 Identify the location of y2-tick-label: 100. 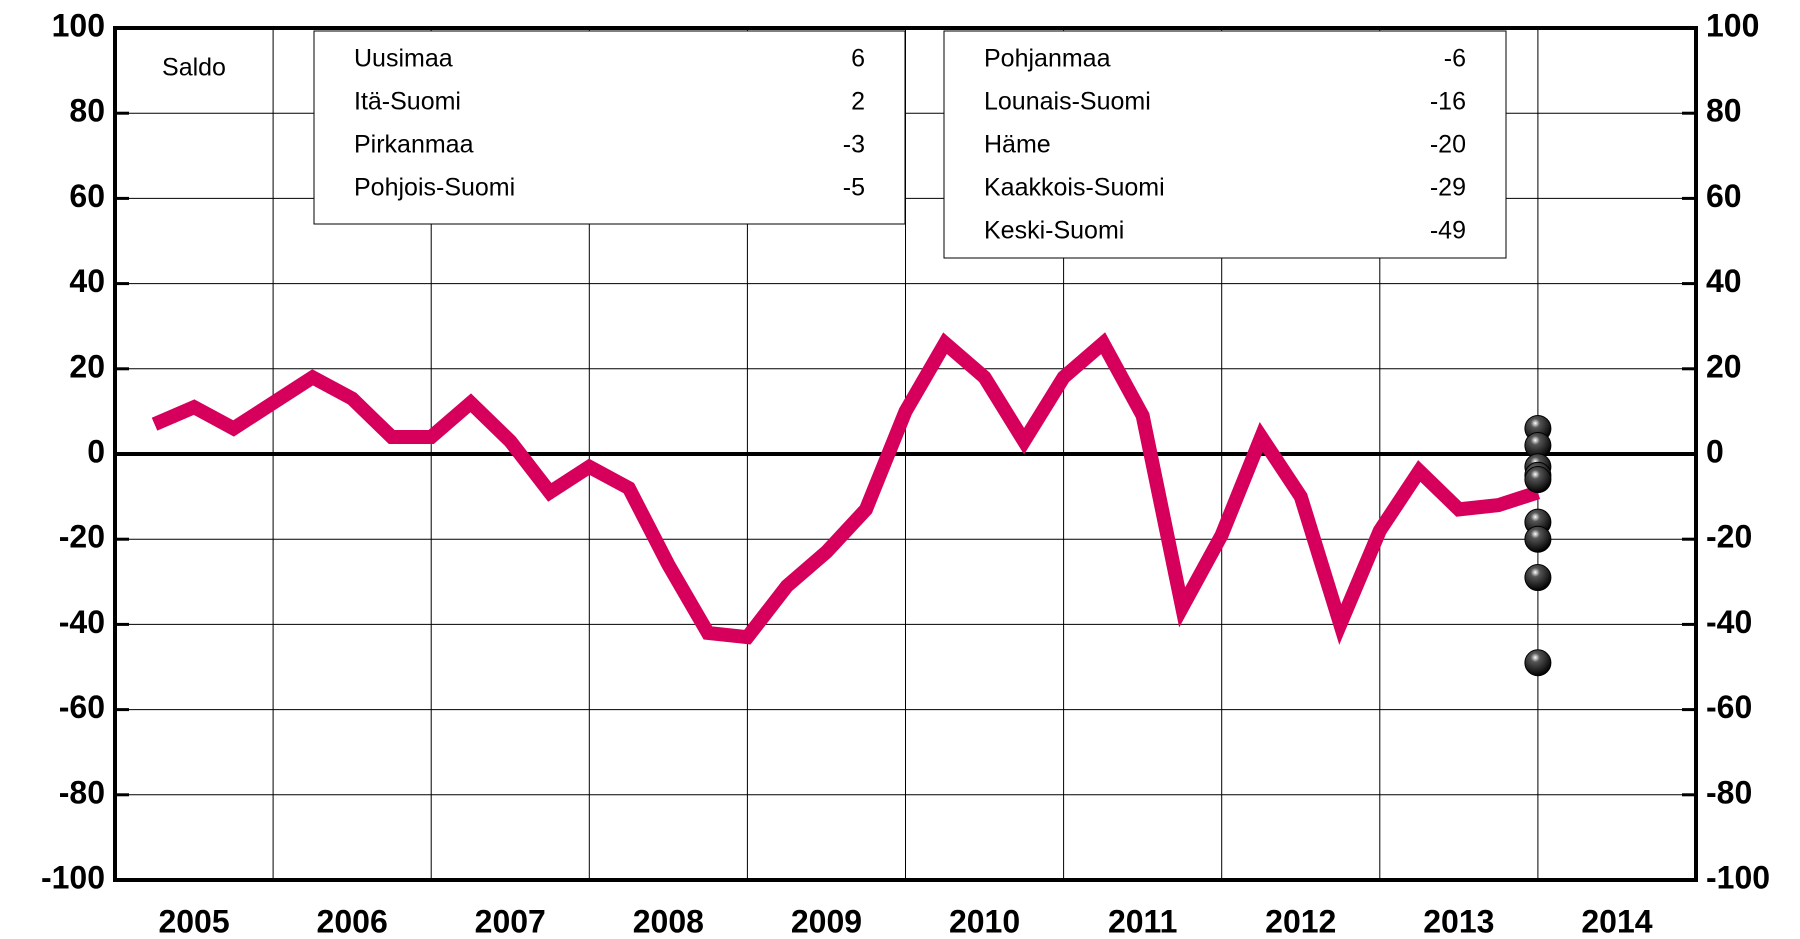
(1732, 25).